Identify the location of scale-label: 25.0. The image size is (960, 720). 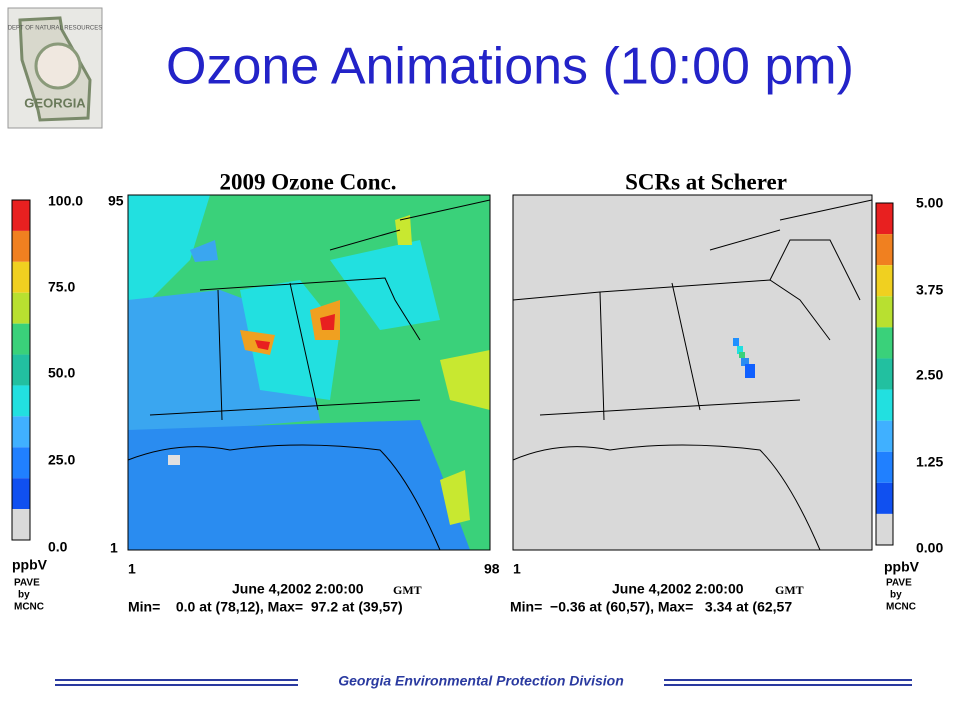
(61, 460).